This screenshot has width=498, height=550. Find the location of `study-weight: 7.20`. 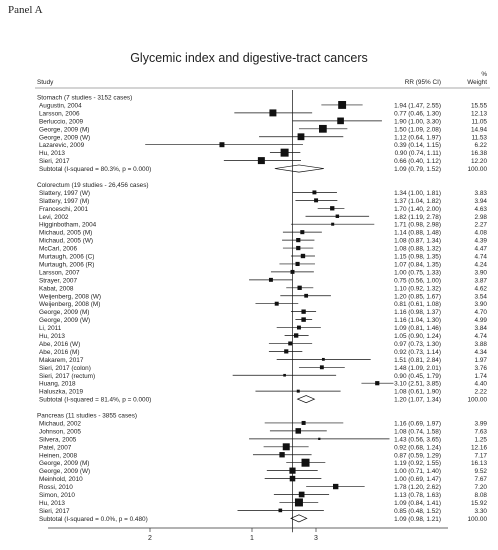

study-weight: 7.20 is located at coordinates (481, 487).